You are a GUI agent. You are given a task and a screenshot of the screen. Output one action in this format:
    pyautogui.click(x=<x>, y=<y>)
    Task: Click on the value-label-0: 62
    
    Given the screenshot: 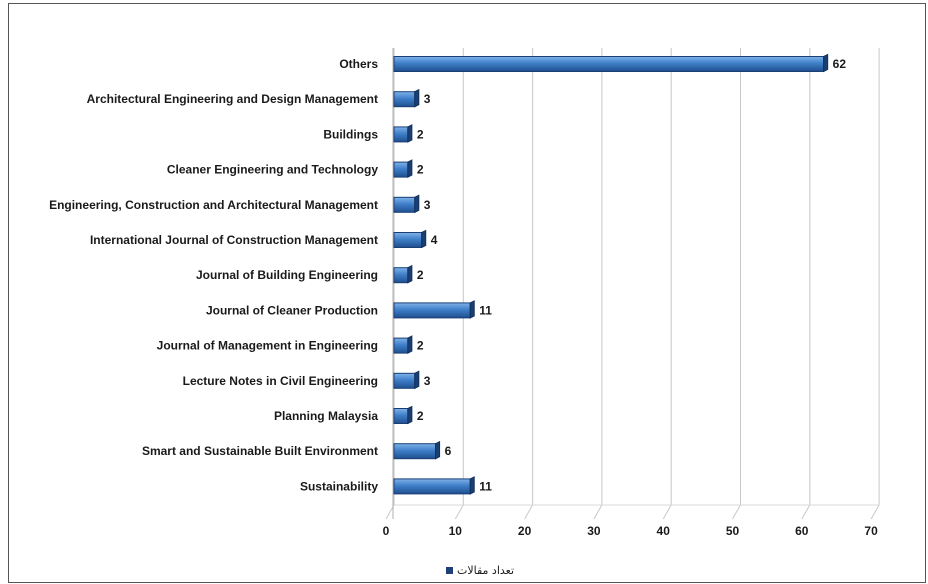 What is the action you would take?
    pyautogui.click(x=840, y=64)
    